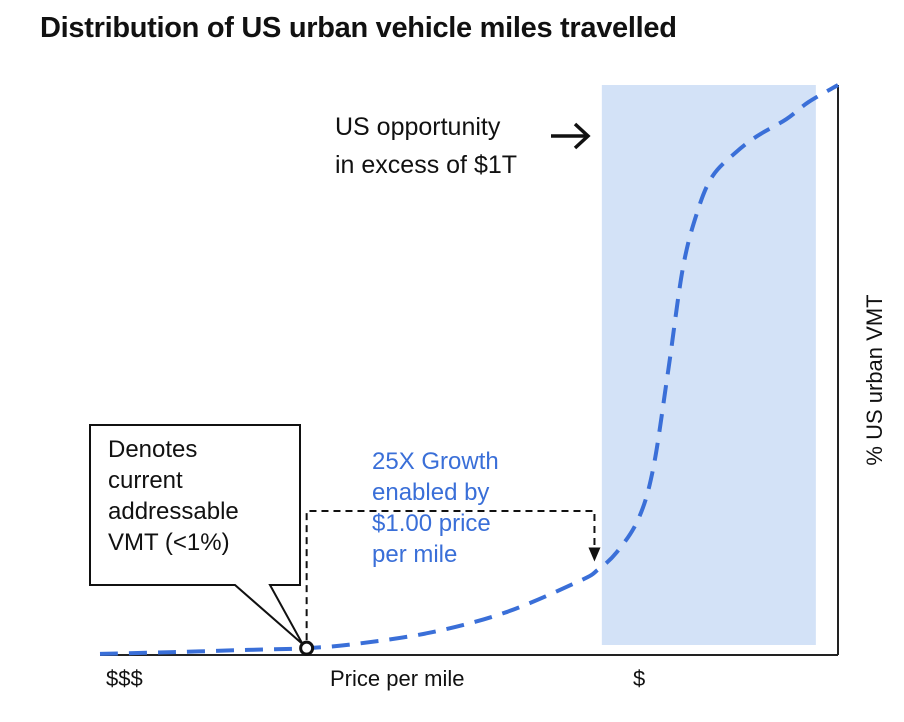 Image resolution: width=904 pixels, height=722 pixels. What do you see at coordinates (418, 127) in the screenshot?
I see `opportunity-line-1: US opportunity` at bounding box center [418, 127].